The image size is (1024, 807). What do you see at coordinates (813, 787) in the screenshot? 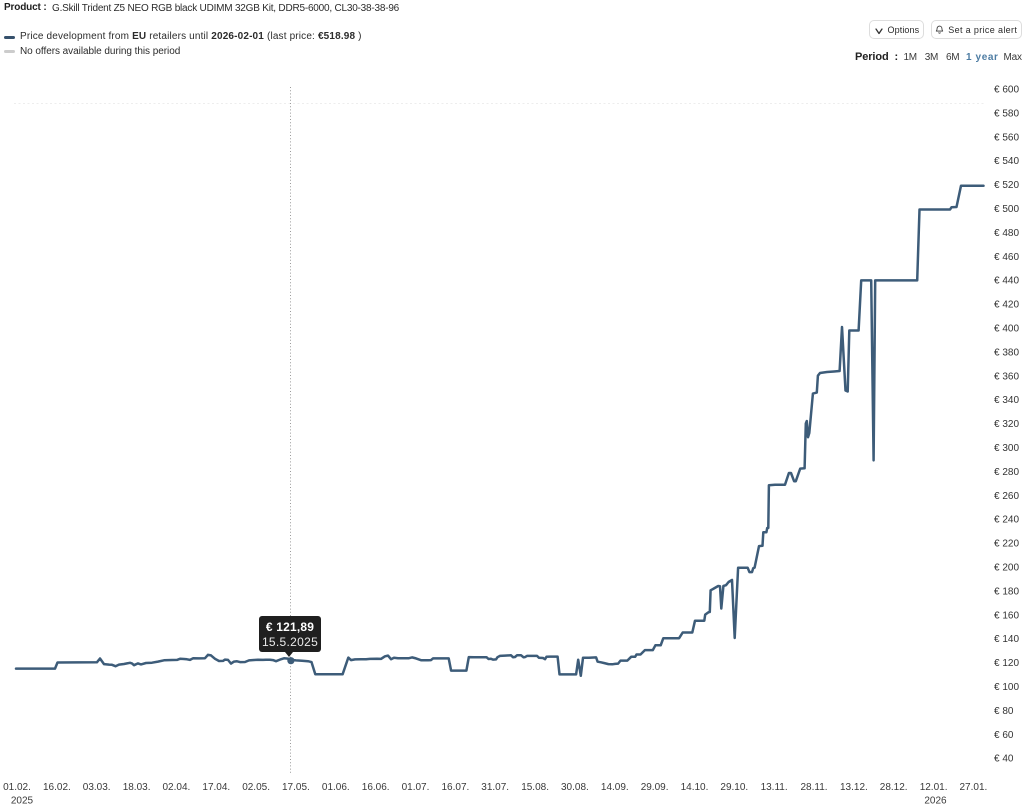
I see `svg-text: 28.11.` at bounding box center [813, 787].